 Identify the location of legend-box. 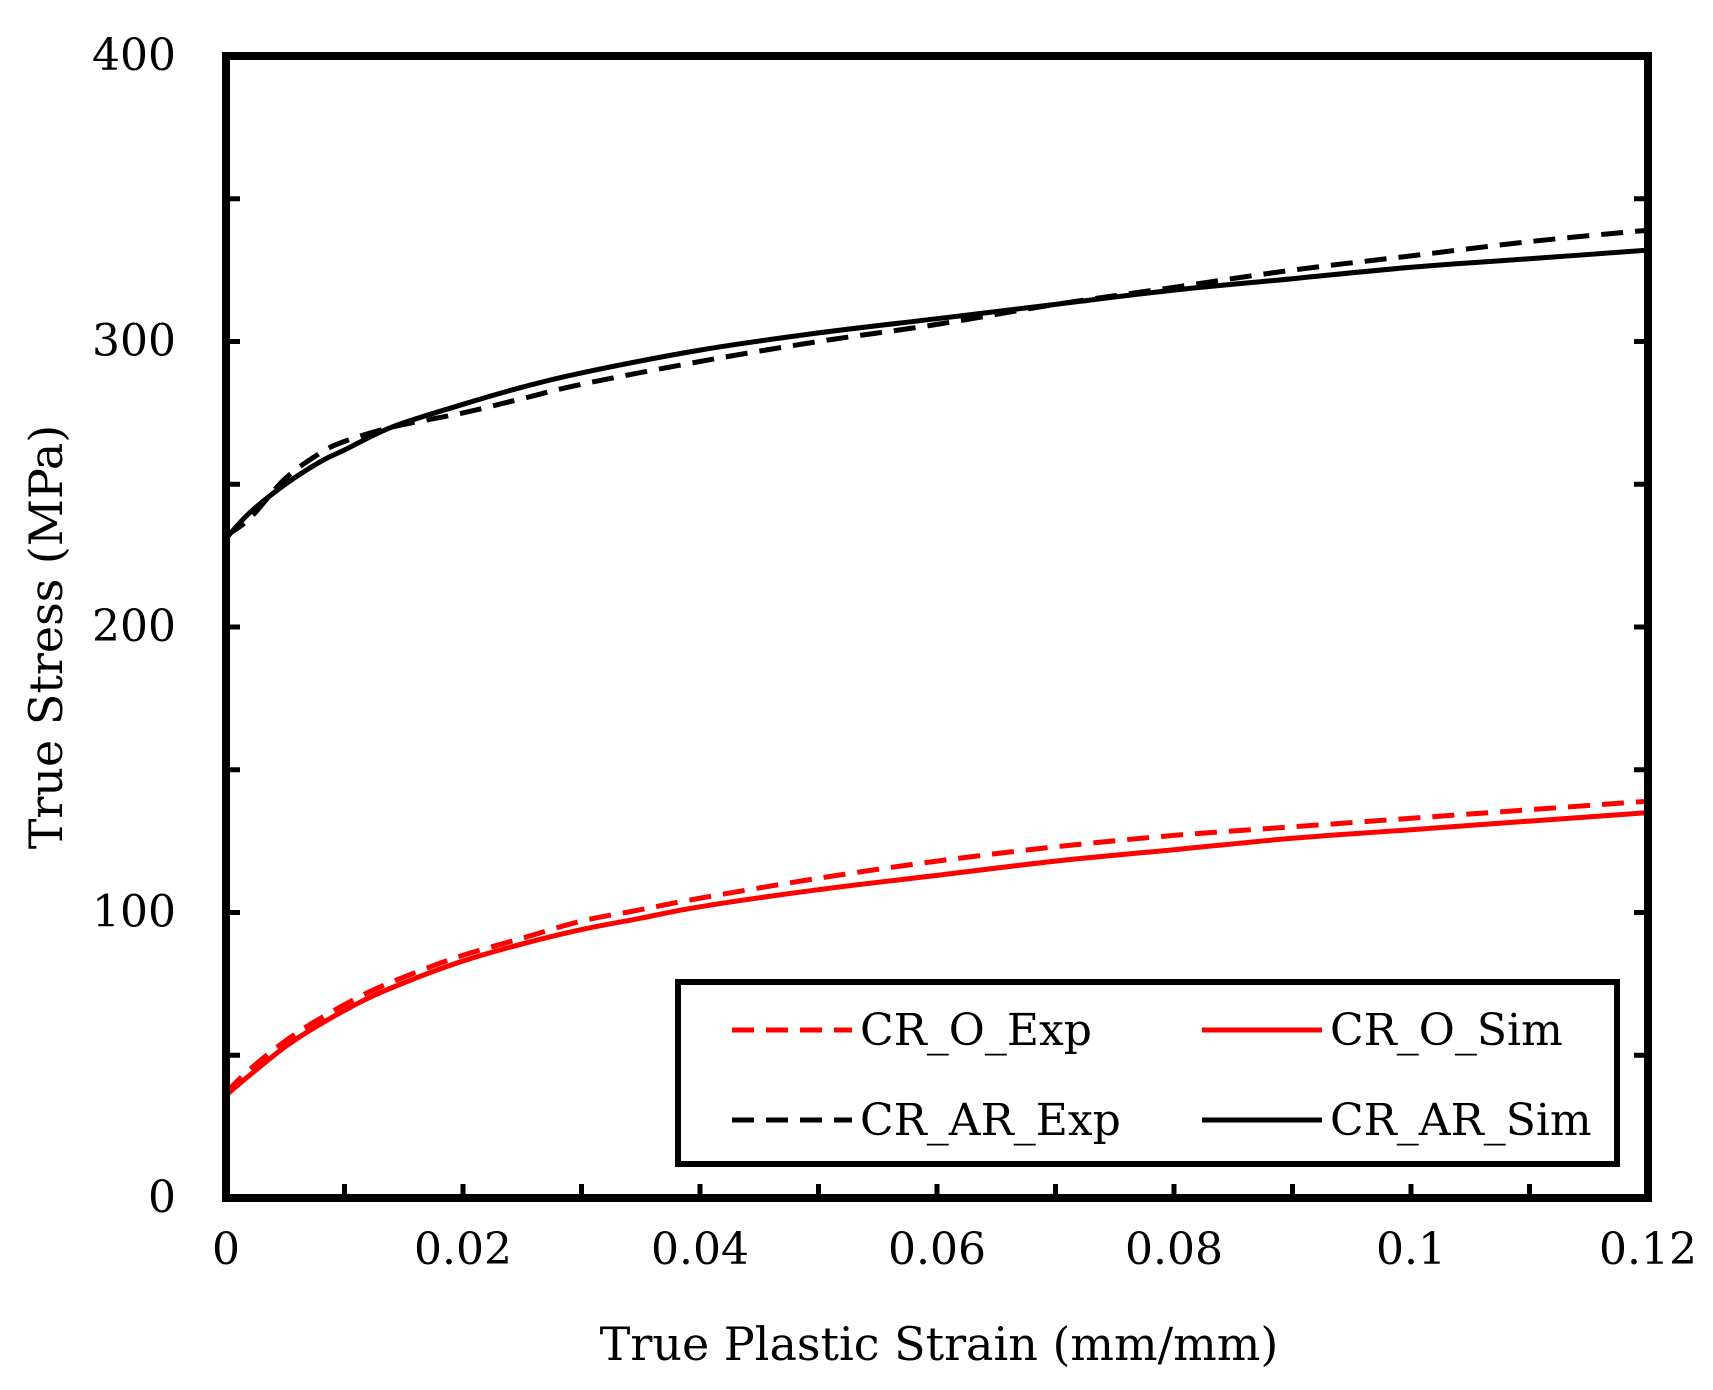
(1147, 1073).